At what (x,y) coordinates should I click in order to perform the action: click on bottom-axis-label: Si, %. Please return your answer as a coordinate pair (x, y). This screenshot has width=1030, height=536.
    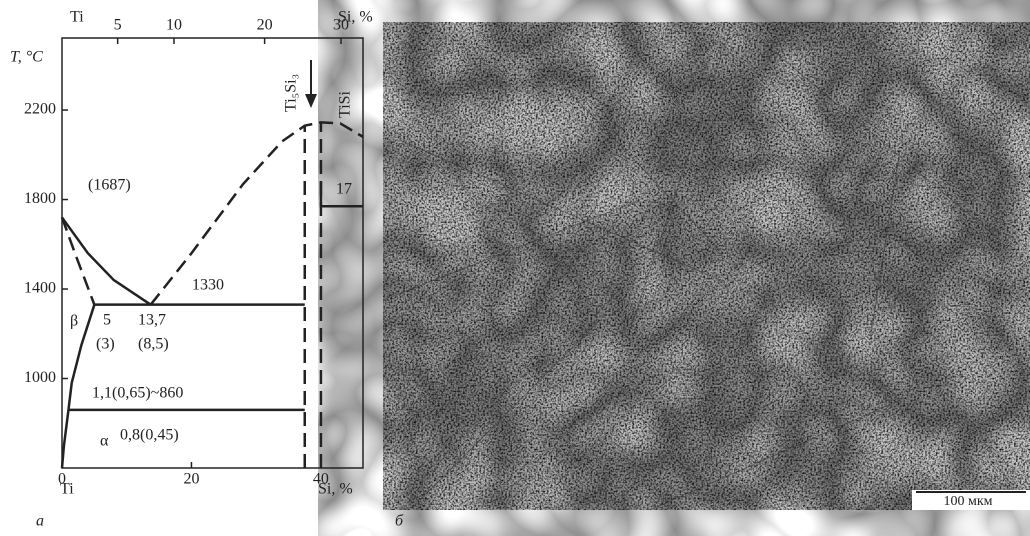
    Looking at the image, I should click on (335, 489).